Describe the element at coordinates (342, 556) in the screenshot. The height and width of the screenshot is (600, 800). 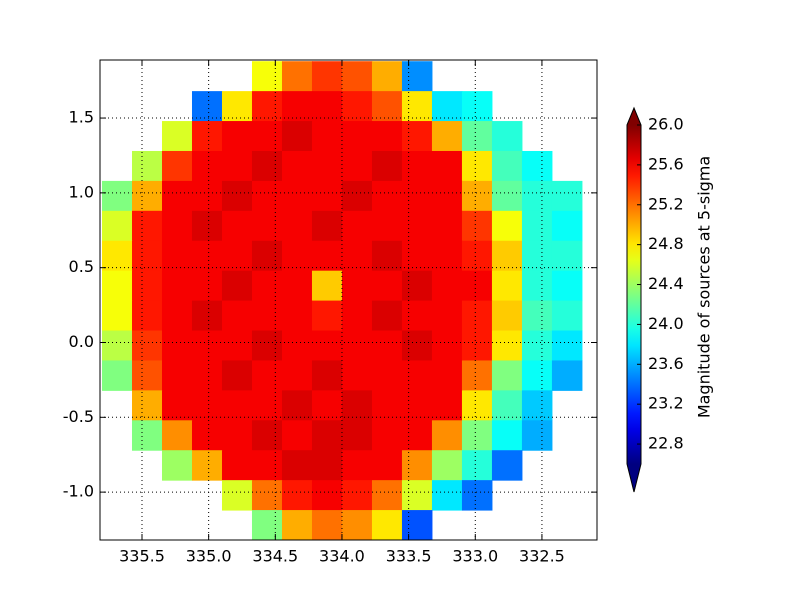
I see `x-tick-label: 334.0` at that location.